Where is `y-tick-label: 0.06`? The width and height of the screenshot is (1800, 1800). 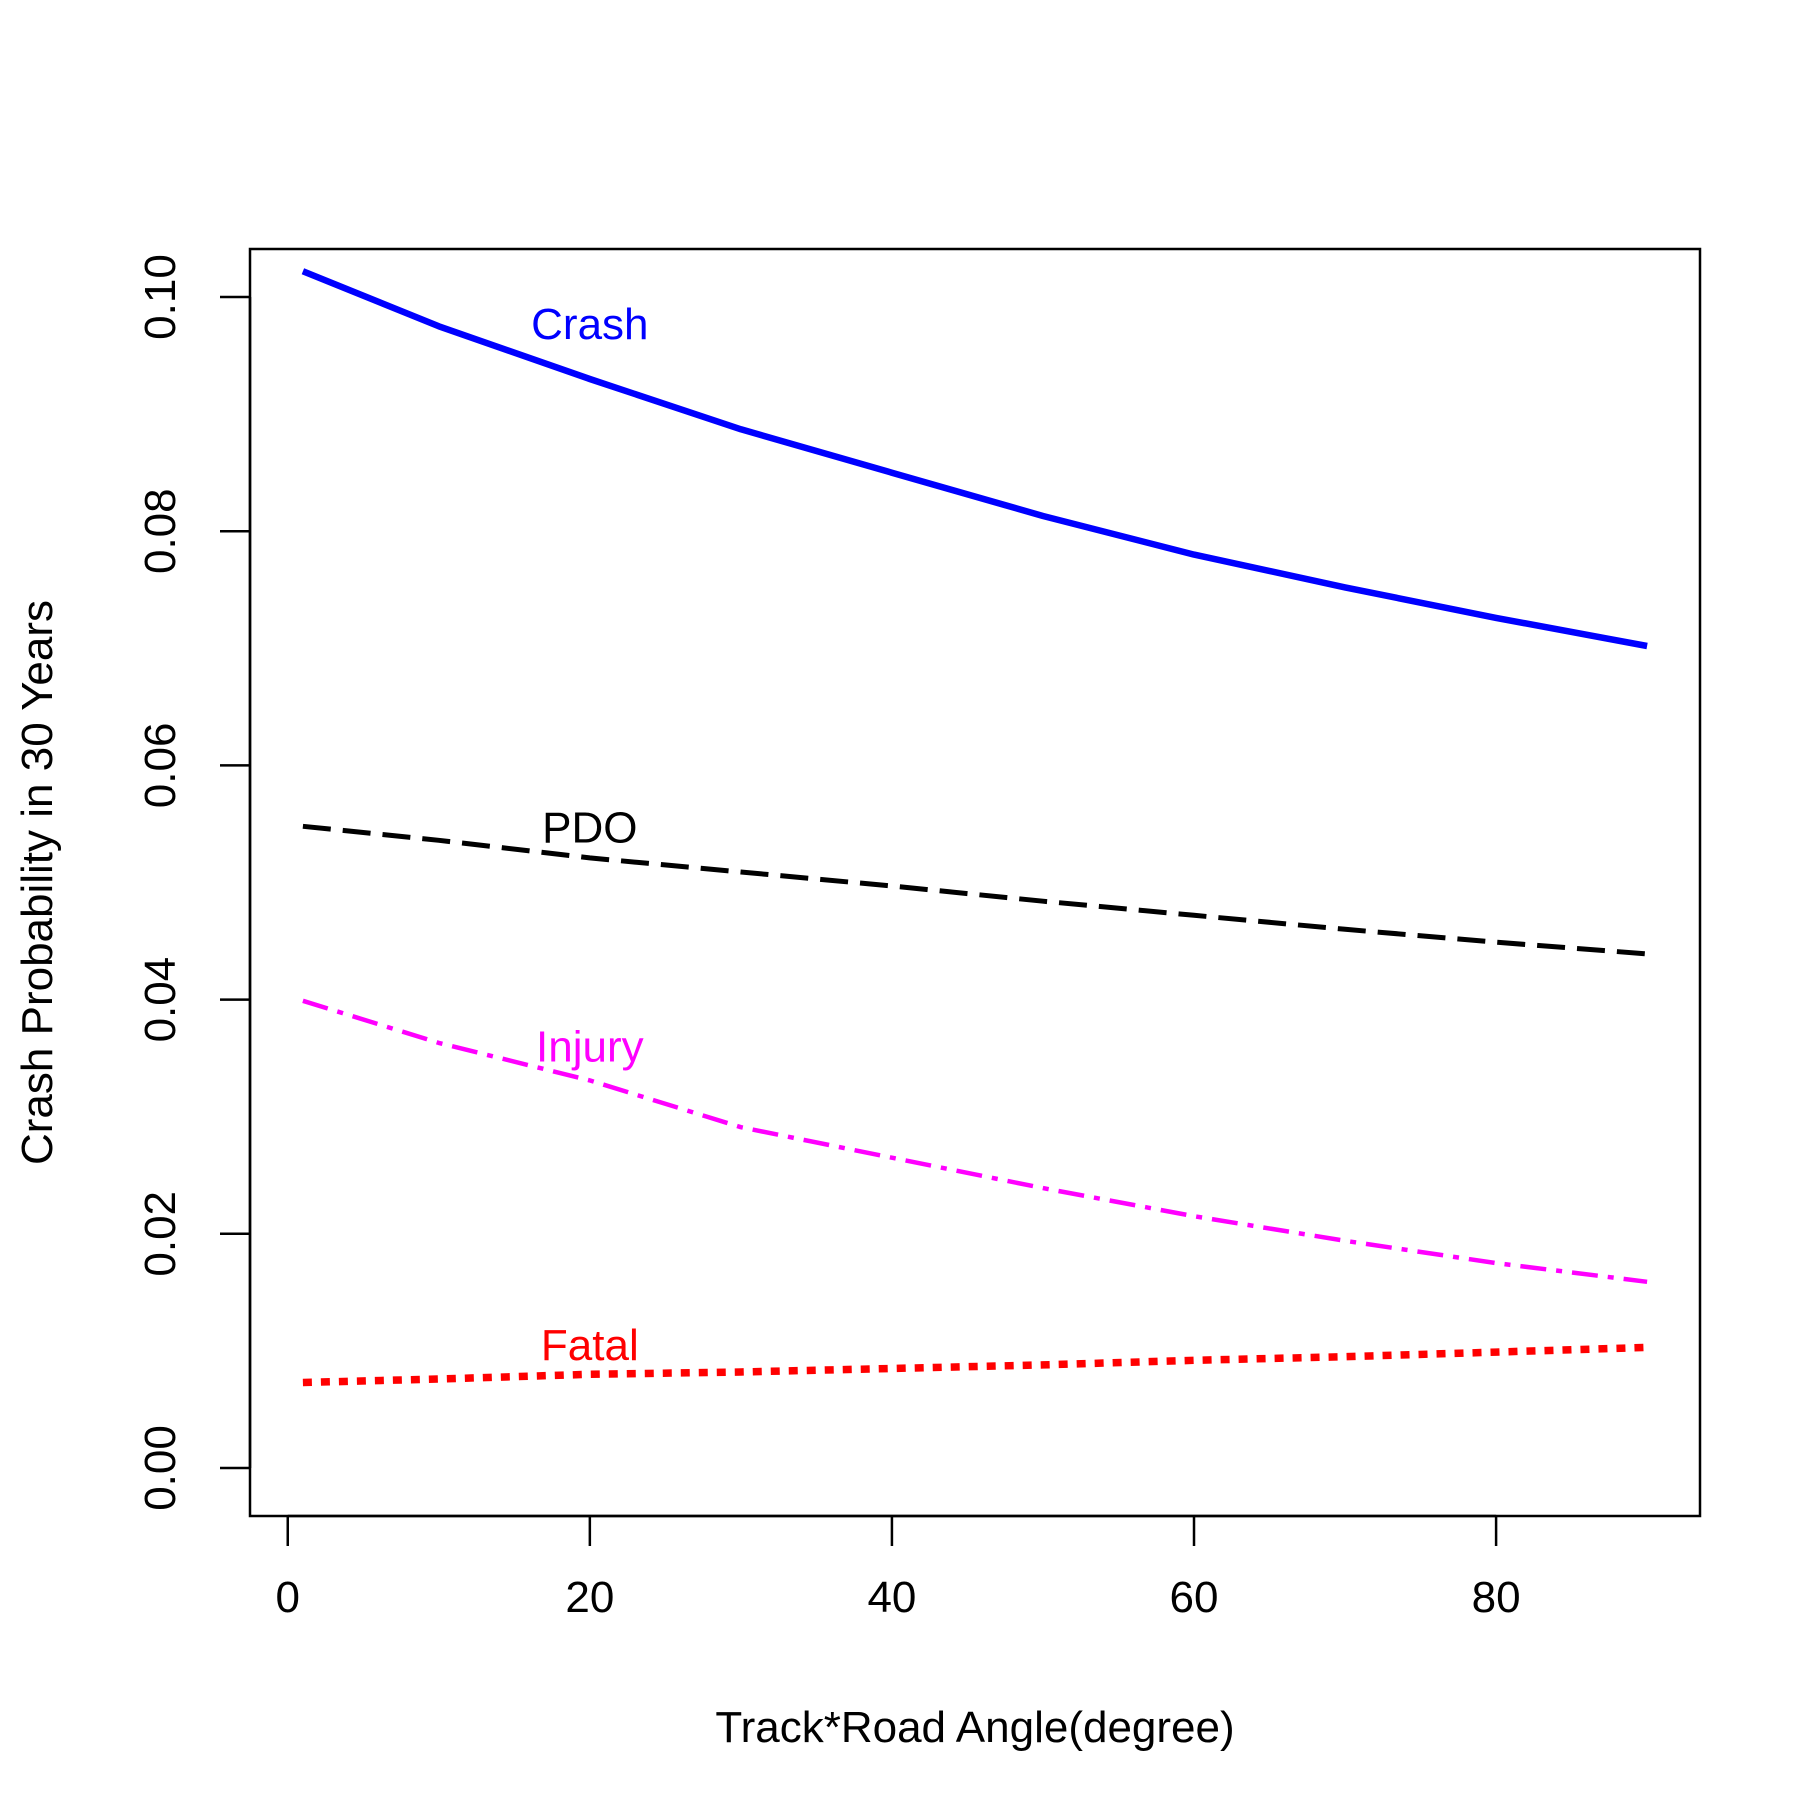
y-tick-label: 0.06 is located at coordinates (160, 766).